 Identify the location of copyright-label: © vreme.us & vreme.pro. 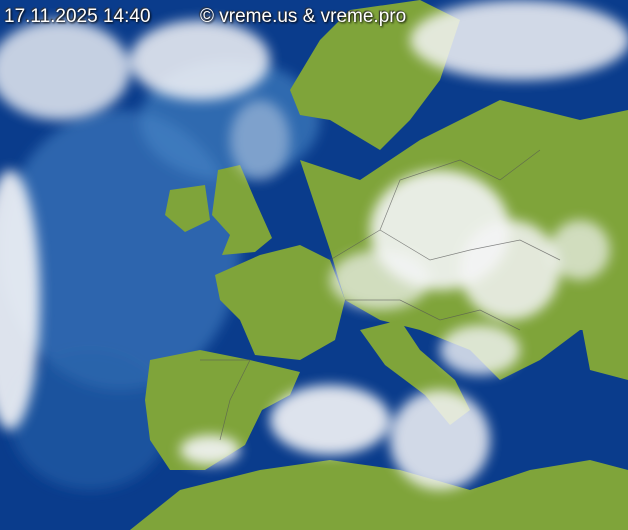
(303, 16).